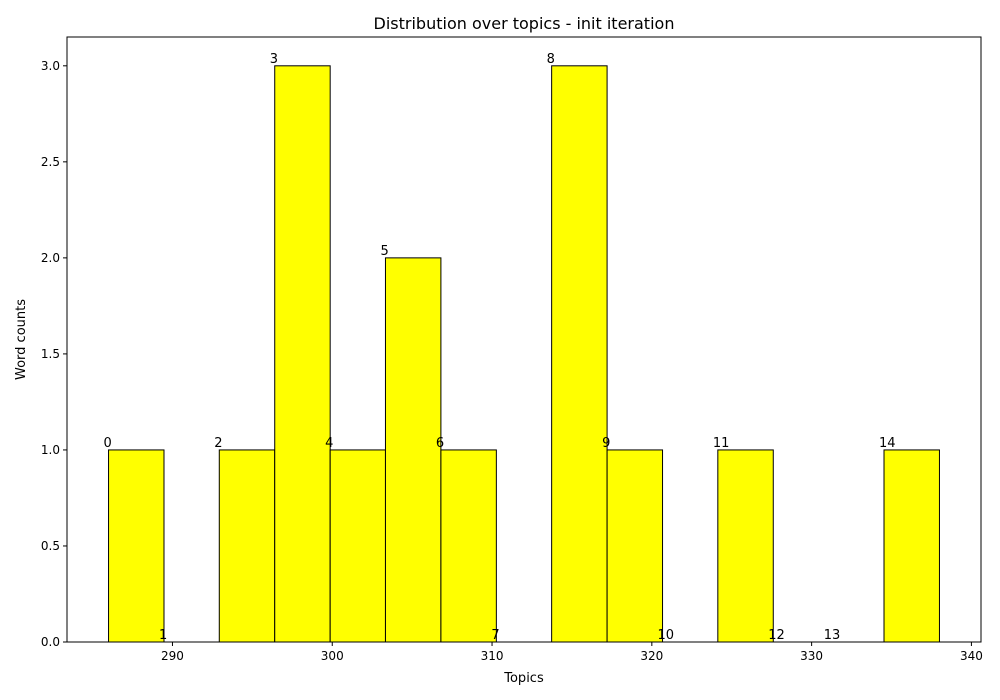 The height and width of the screenshot is (700, 1000). Describe the element at coordinates (666, 635) in the screenshot. I see `bar-label: 10` at that location.